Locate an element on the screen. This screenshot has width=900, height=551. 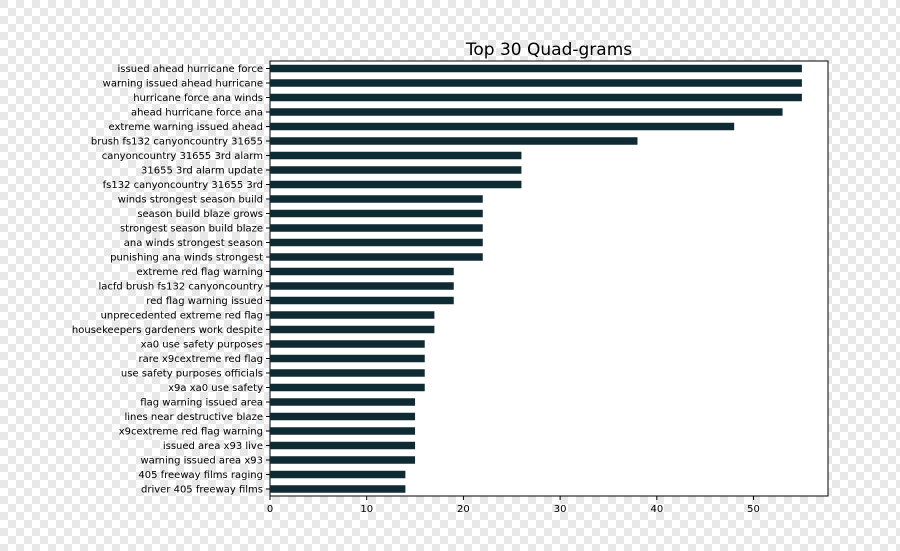
x-tick-label: 0 is located at coordinates (270, 509).